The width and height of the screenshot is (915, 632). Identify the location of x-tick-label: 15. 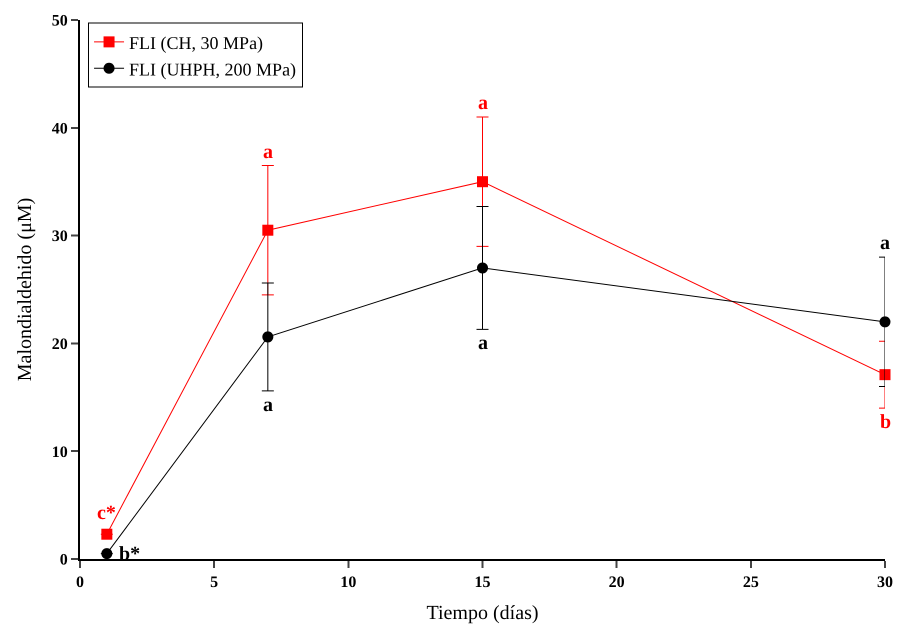
(482, 583).